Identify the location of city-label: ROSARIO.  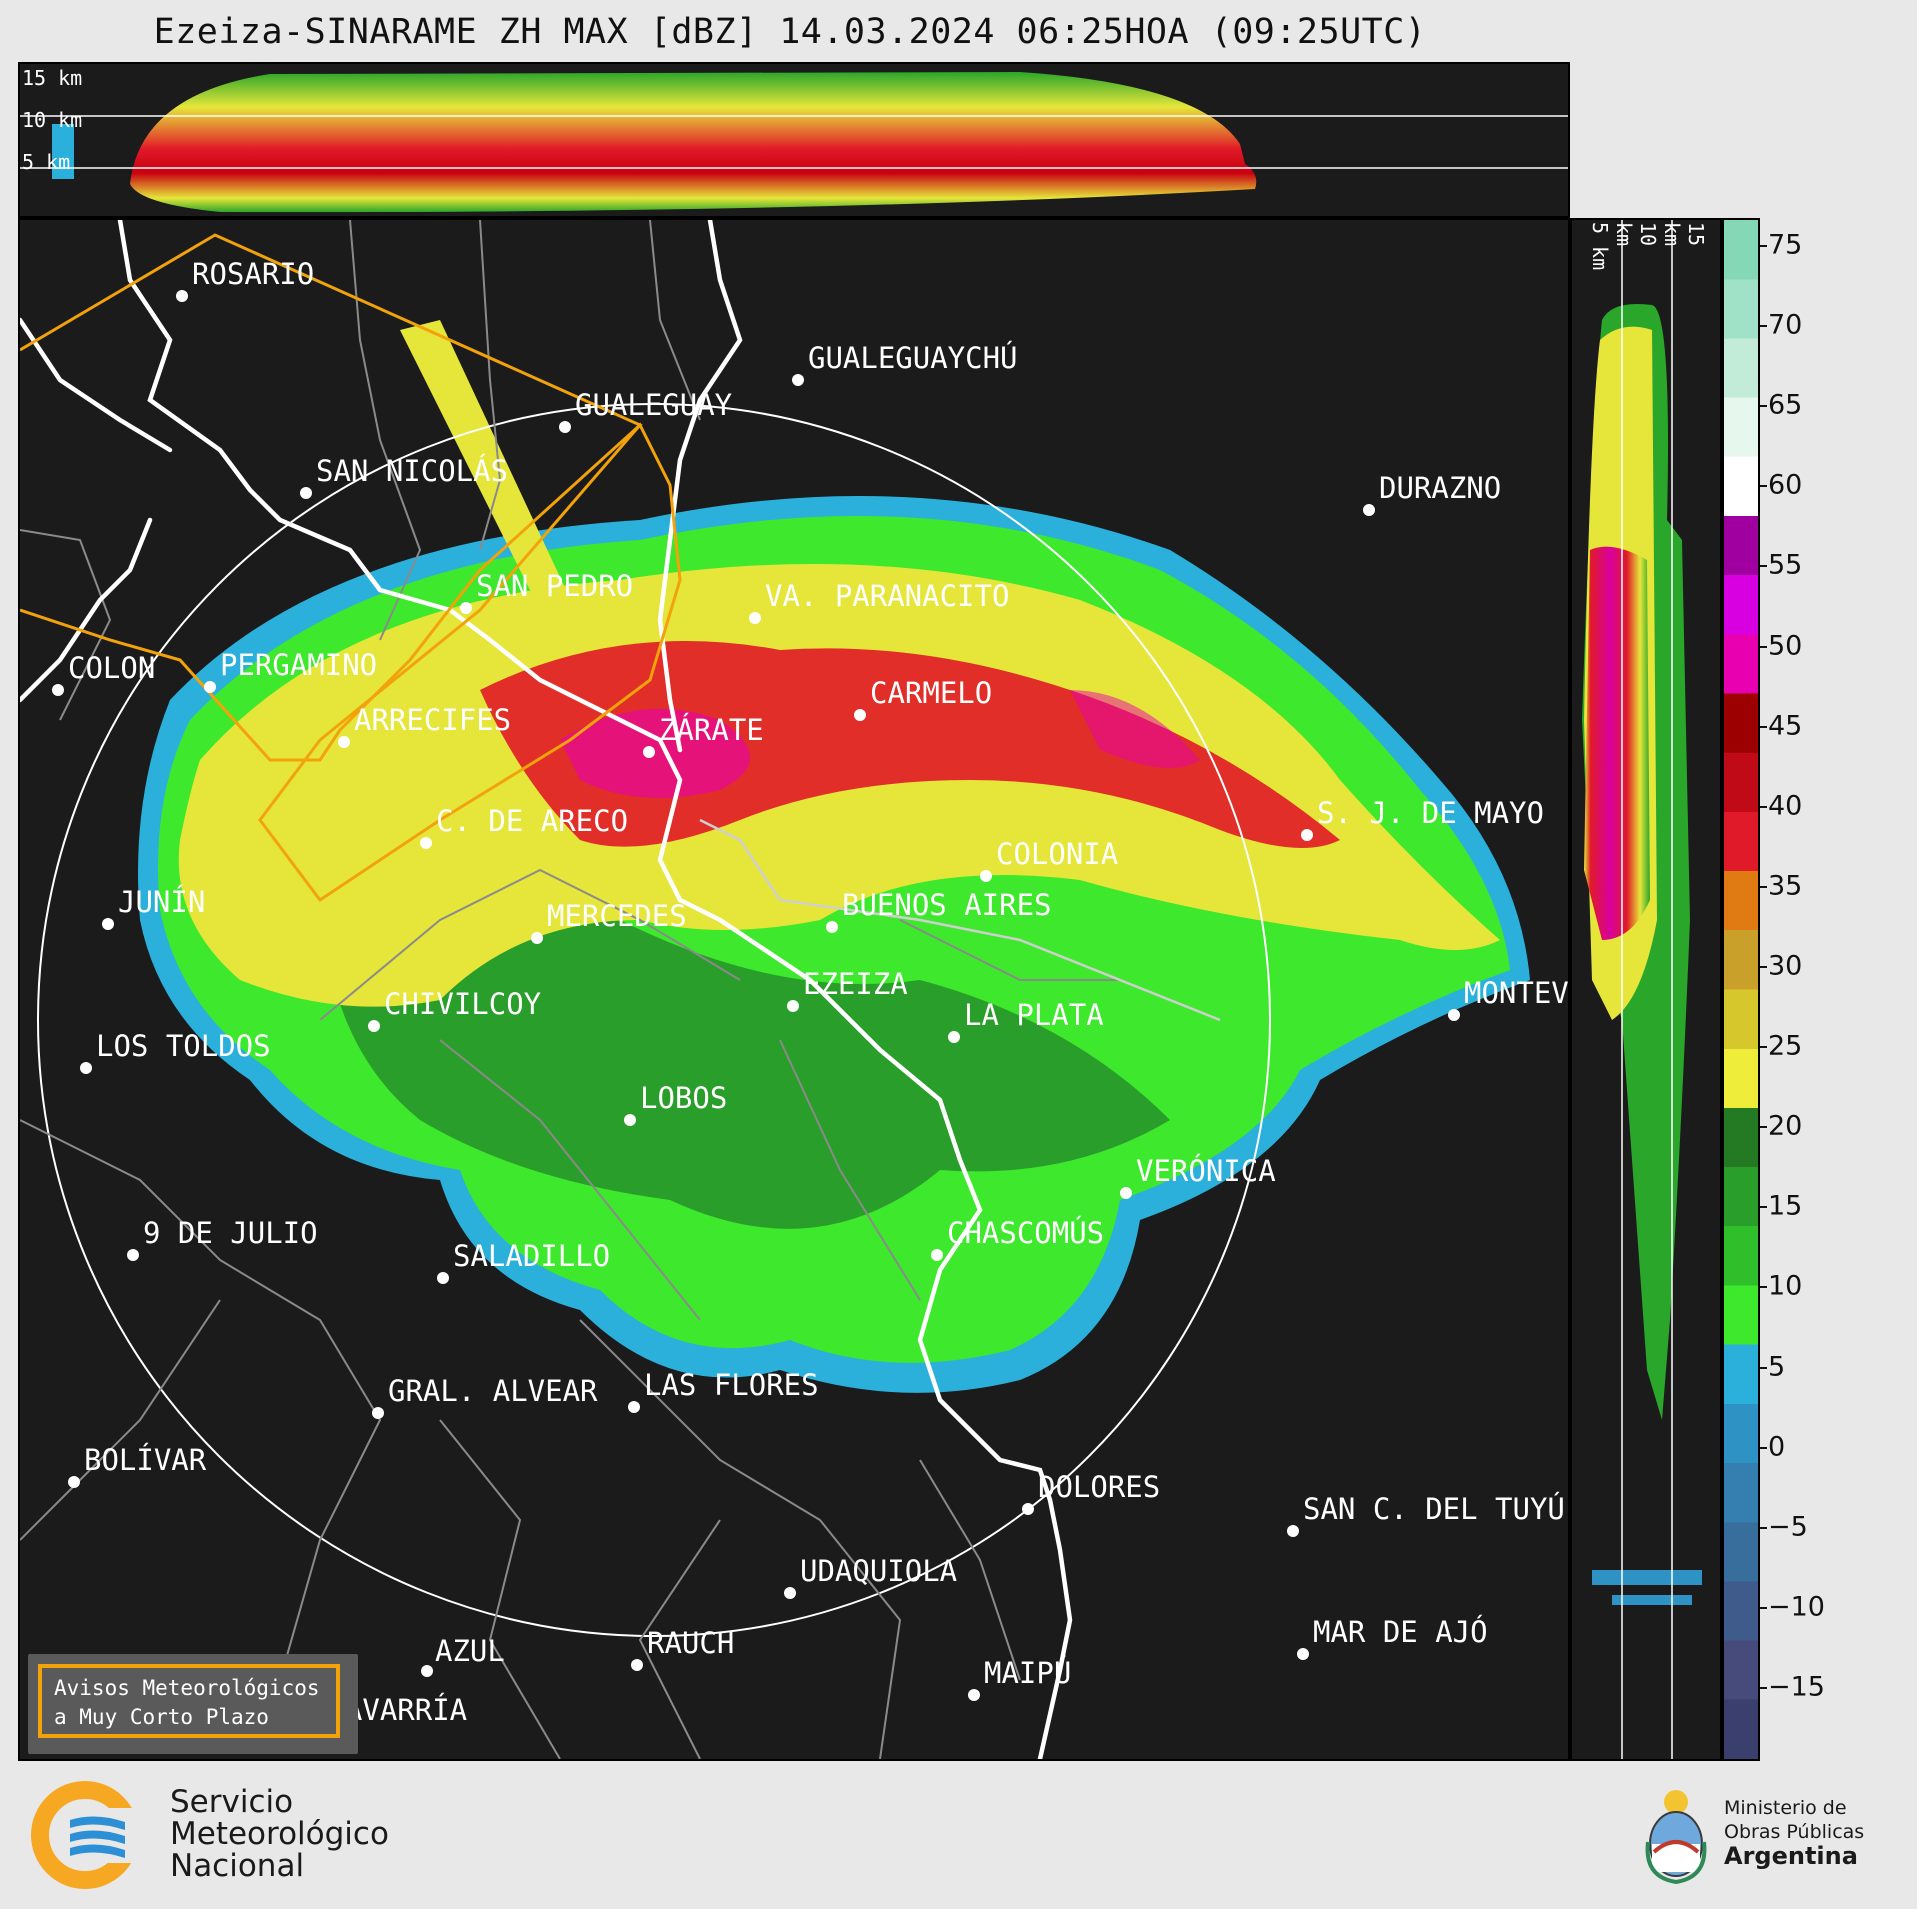
(253, 274).